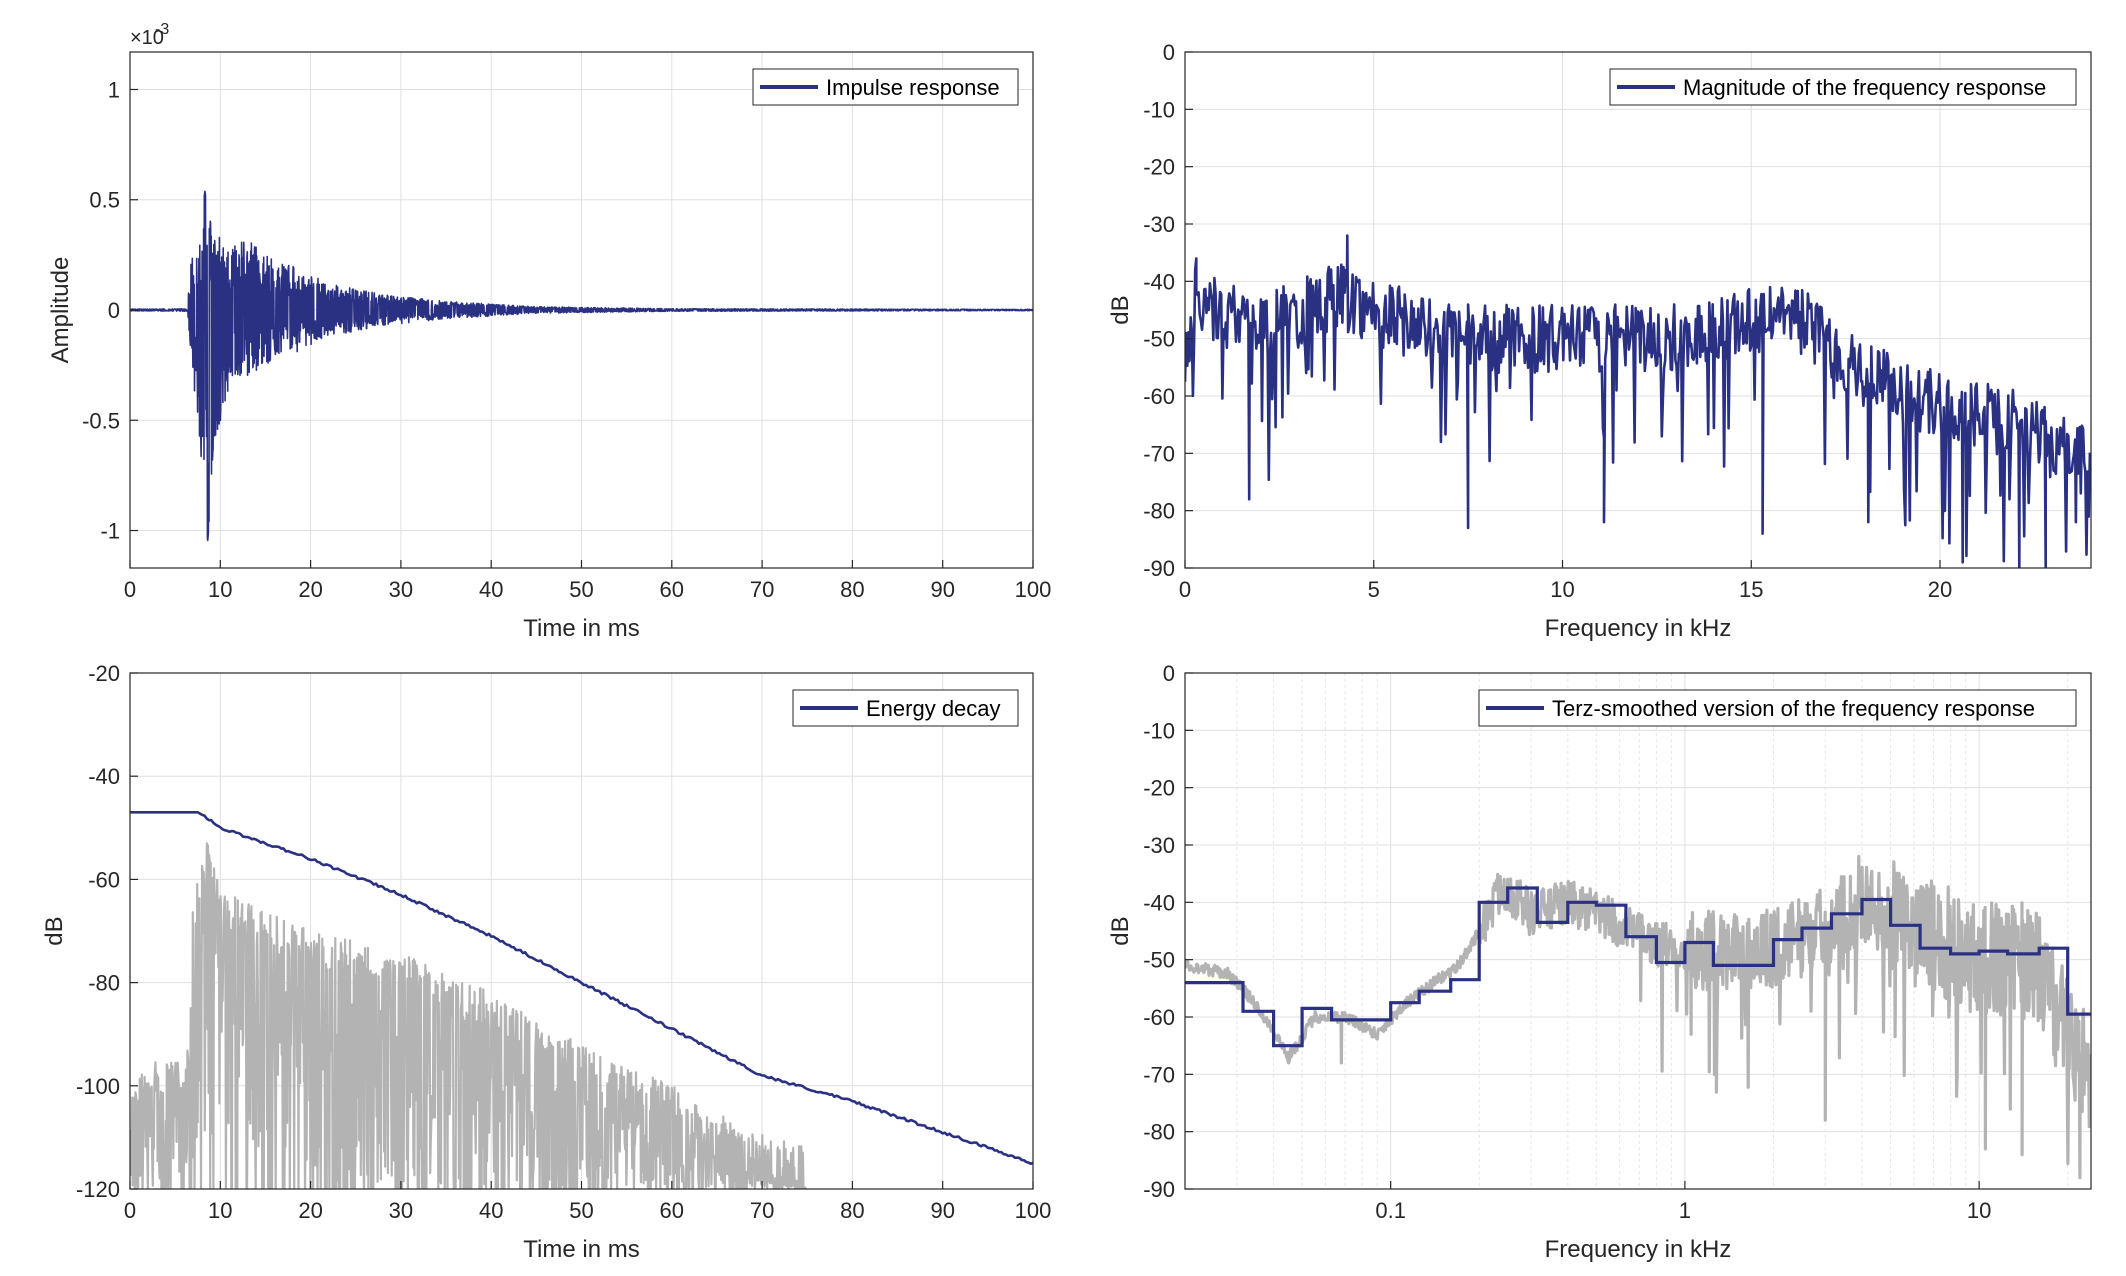 The height and width of the screenshot is (1276, 2126). What do you see at coordinates (1979, 1210) in the screenshot?
I see `terz-x-tick-label: 10` at bounding box center [1979, 1210].